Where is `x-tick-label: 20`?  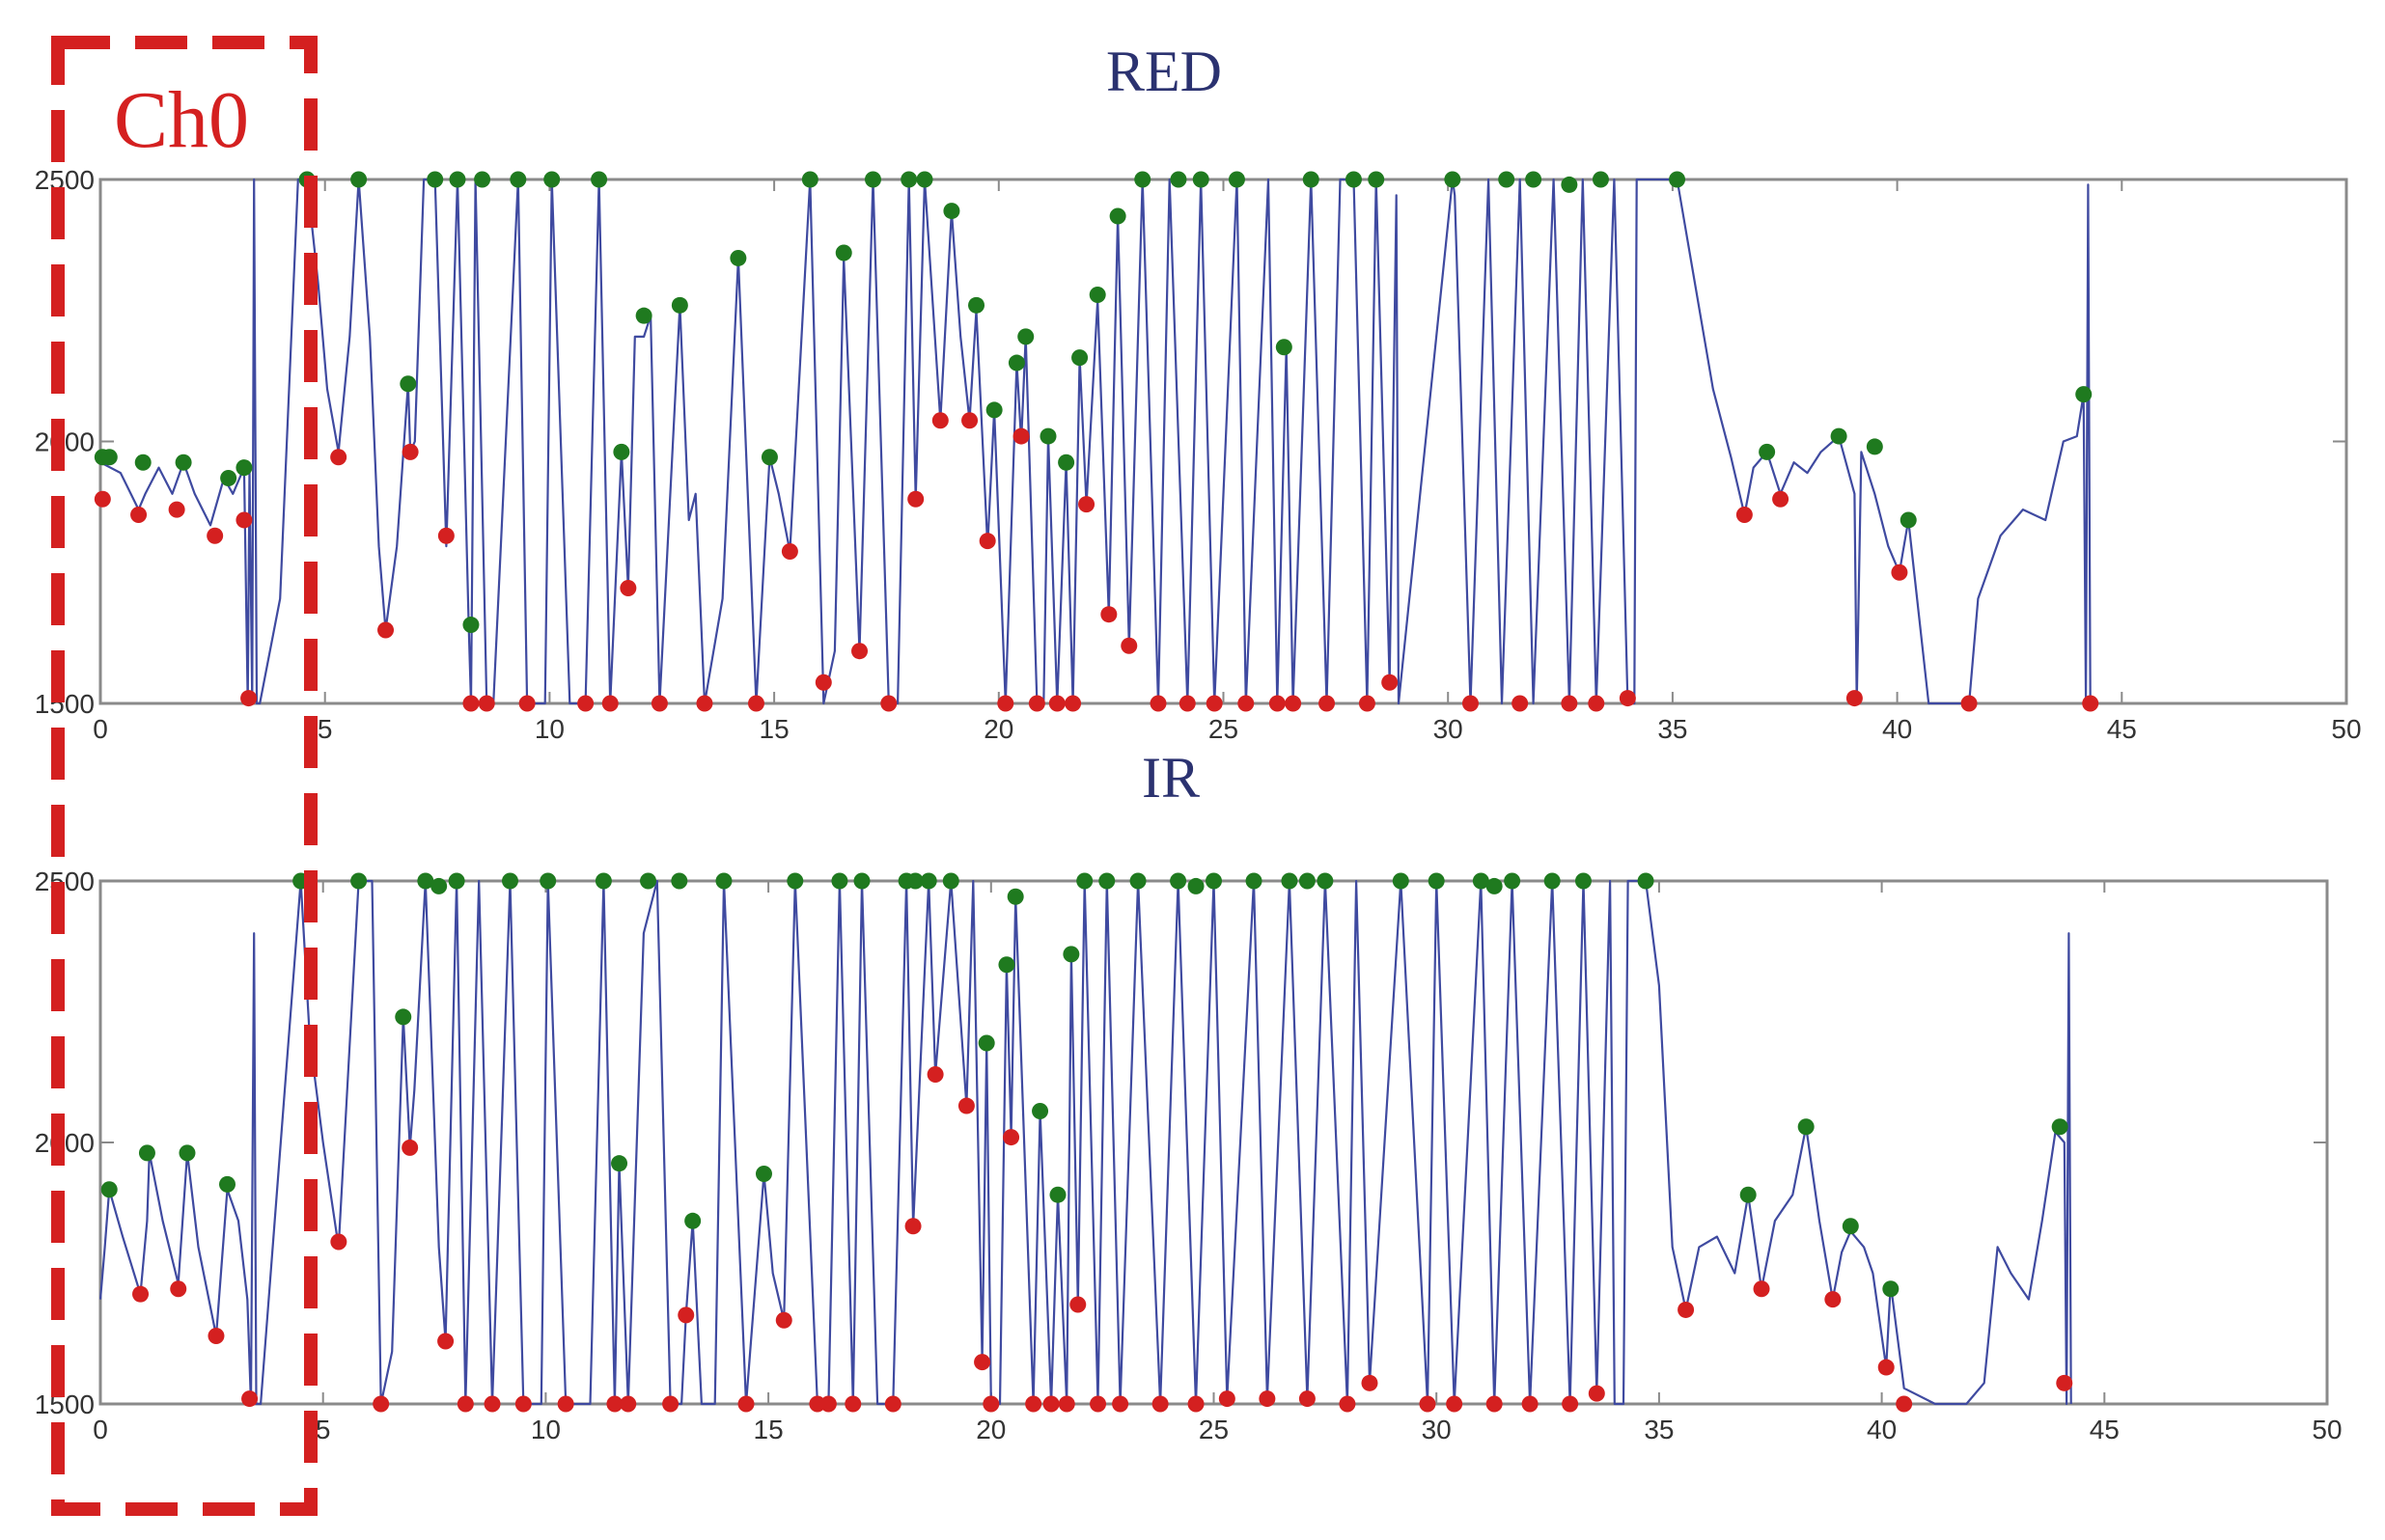 x-tick-label: 20 is located at coordinates (998, 729).